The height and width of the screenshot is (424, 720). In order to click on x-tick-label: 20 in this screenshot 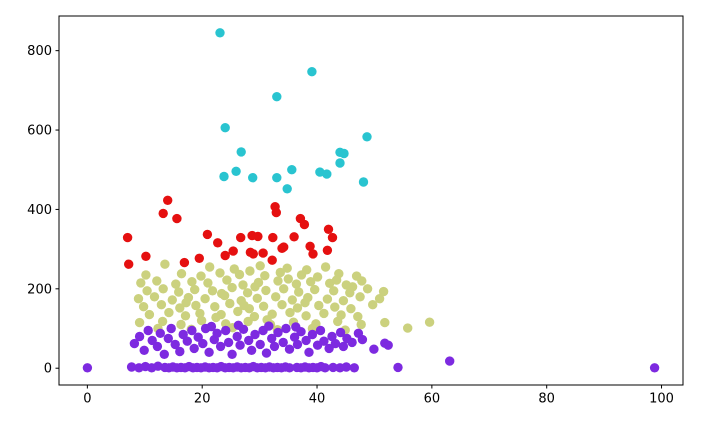, I will do `click(202, 399)`.